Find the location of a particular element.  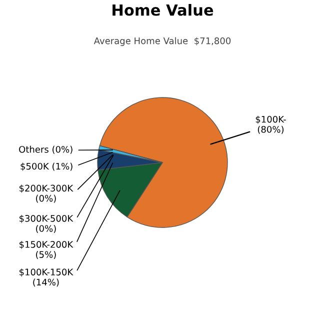

data-label: (80%) is located at coordinates (271, 130).